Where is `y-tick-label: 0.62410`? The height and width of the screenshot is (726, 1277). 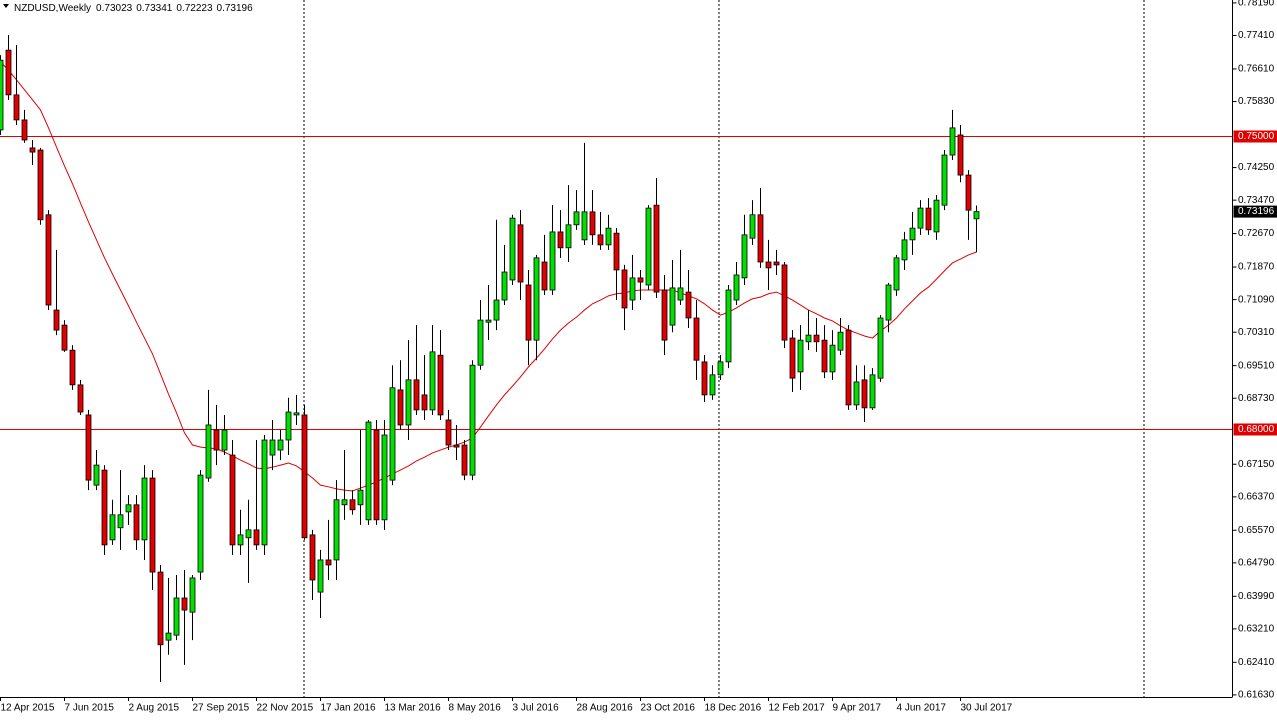 y-tick-label: 0.62410 is located at coordinates (1256, 662).